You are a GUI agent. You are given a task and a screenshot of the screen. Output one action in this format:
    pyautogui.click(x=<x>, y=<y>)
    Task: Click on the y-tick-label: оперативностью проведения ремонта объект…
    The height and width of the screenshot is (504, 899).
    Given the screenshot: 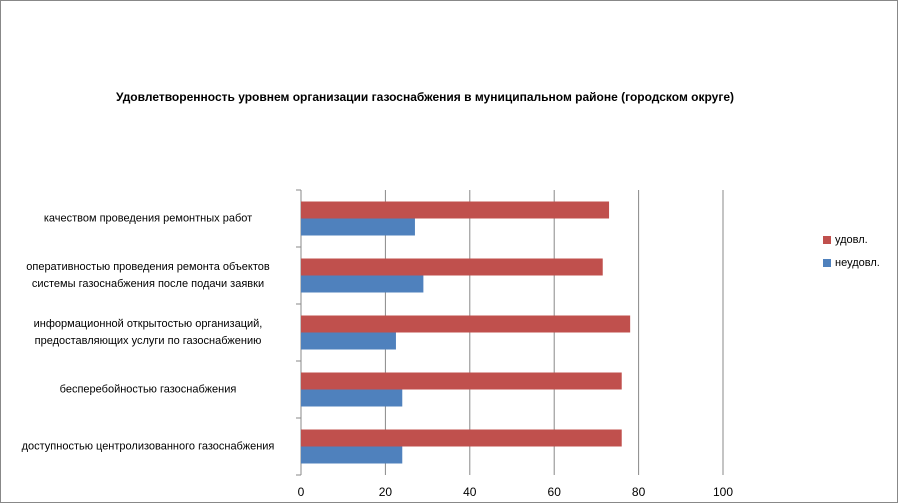 What is the action you would take?
    pyautogui.click(x=148, y=275)
    